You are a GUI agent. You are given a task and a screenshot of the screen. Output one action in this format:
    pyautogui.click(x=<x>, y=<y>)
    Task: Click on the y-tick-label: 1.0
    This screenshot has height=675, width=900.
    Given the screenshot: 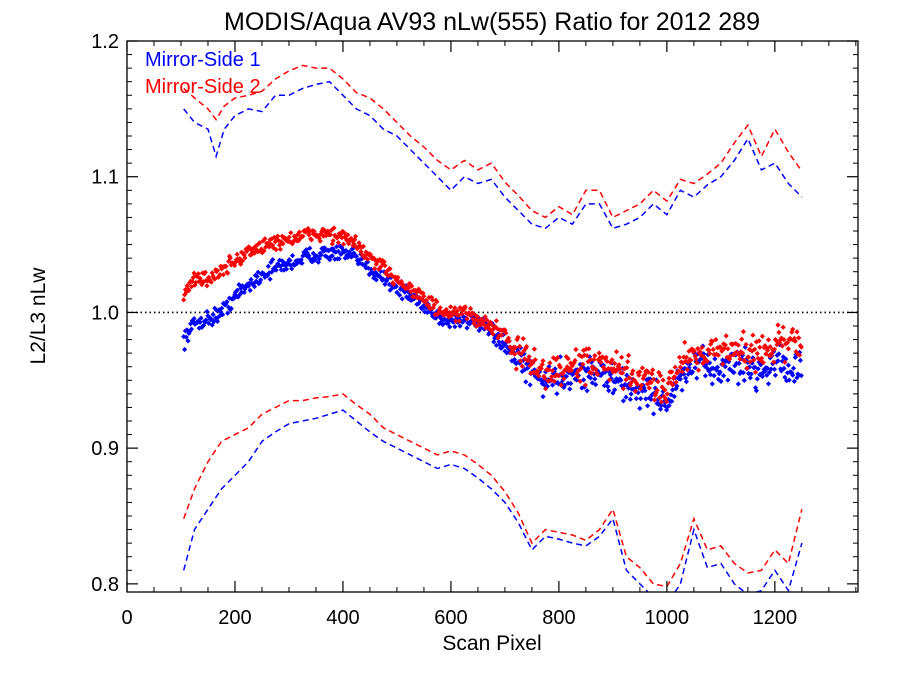 What is the action you would take?
    pyautogui.click(x=105, y=313)
    